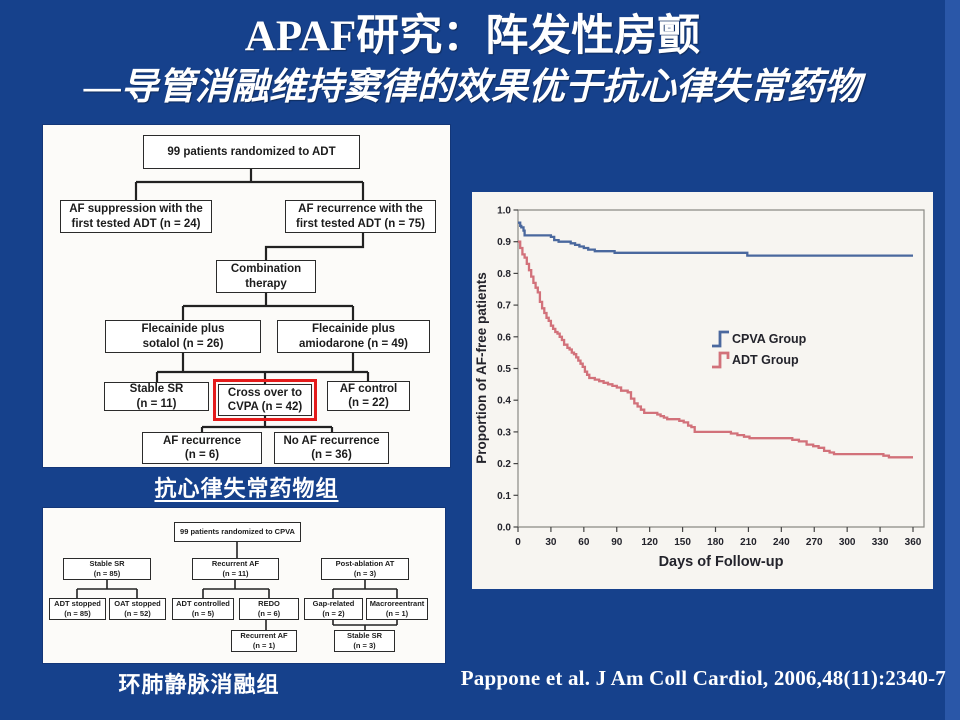  Describe the element at coordinates (781, 542) in the screenshot. I see `x-tick-label: 240` at that location.